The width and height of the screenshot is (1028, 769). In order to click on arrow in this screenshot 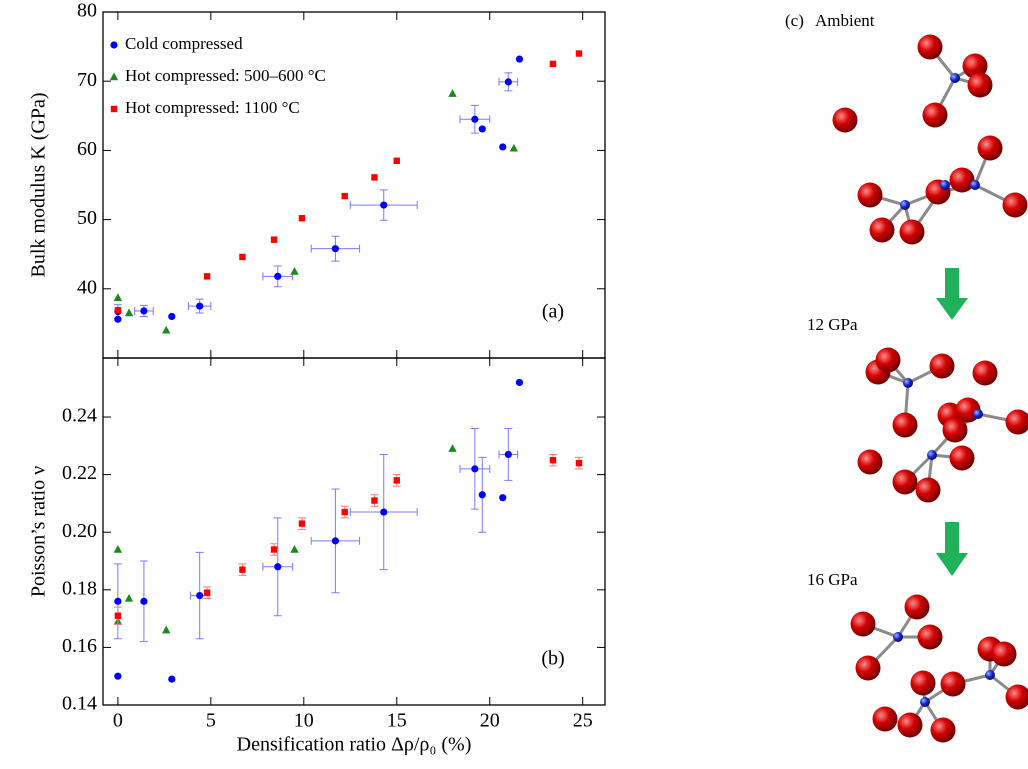, I will do `click(952, 422)`.